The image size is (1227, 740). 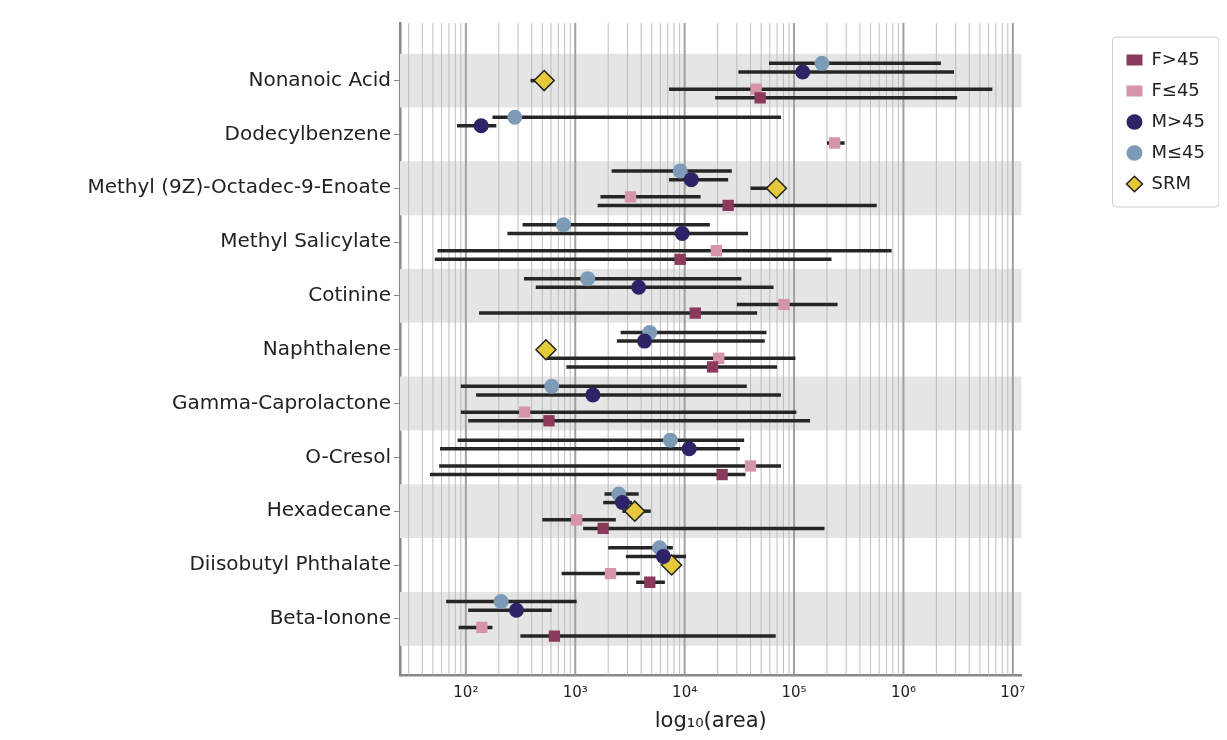 I want to click on y-tick-label: Cotinine, so click(x=349, y=294).